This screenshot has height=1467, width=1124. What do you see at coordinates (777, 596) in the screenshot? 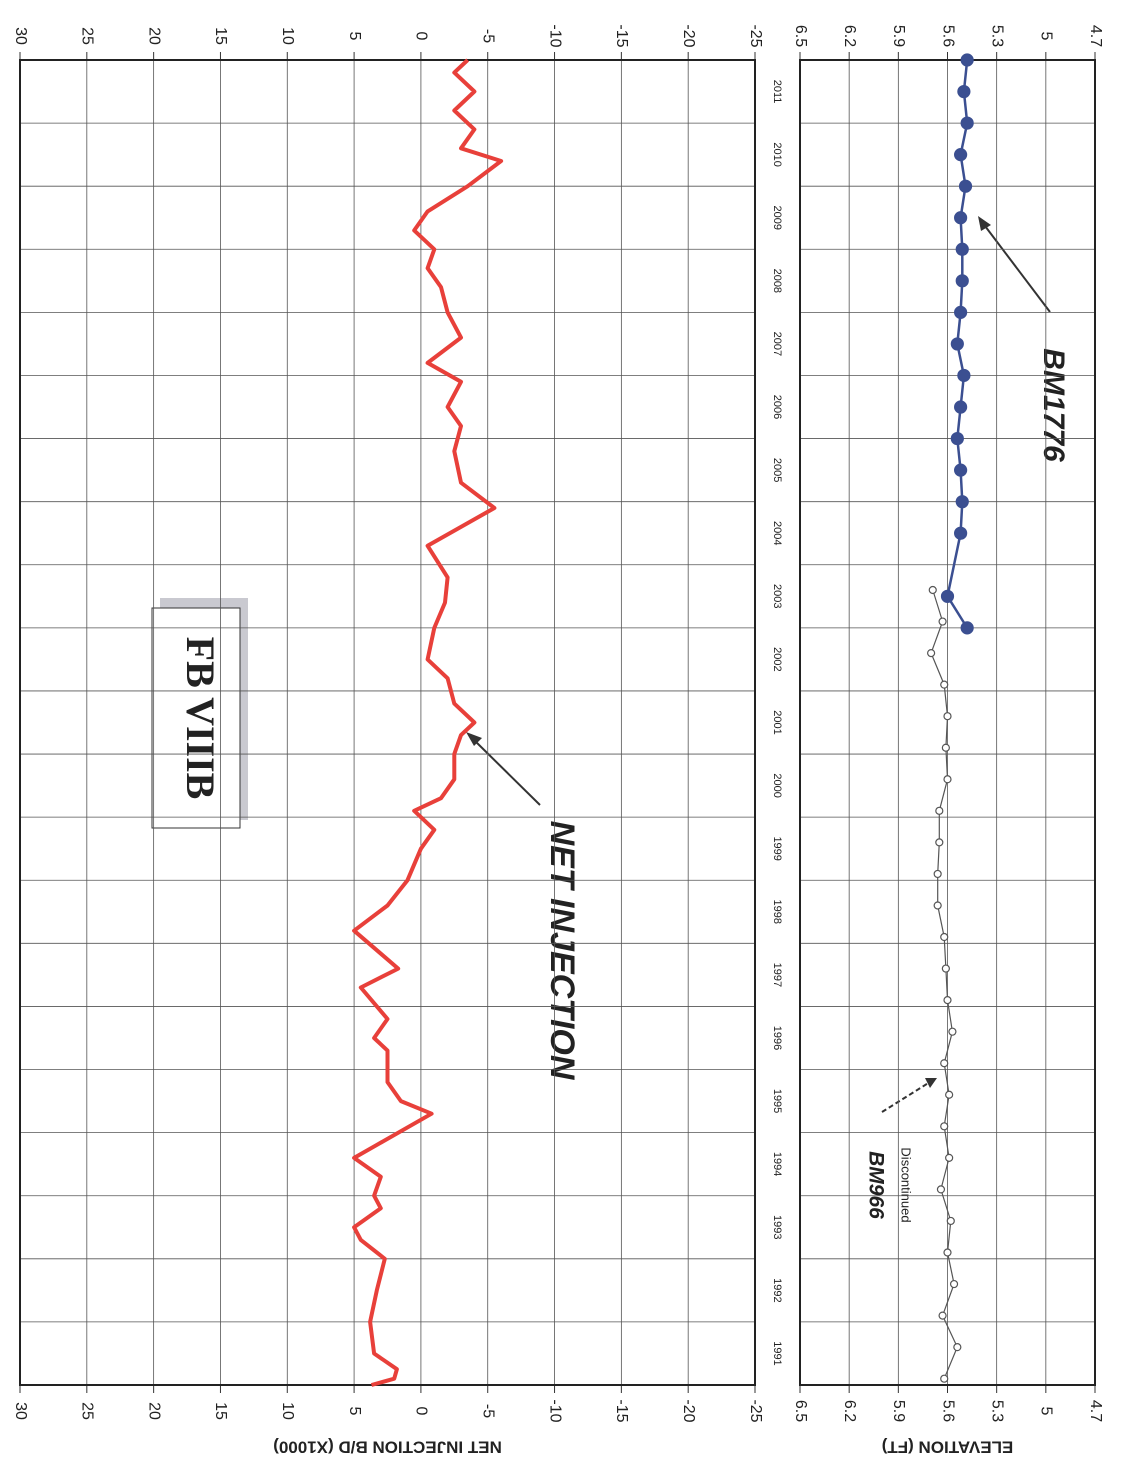
I see `x-tick-label: 2003` at bounding box center [777, 596].